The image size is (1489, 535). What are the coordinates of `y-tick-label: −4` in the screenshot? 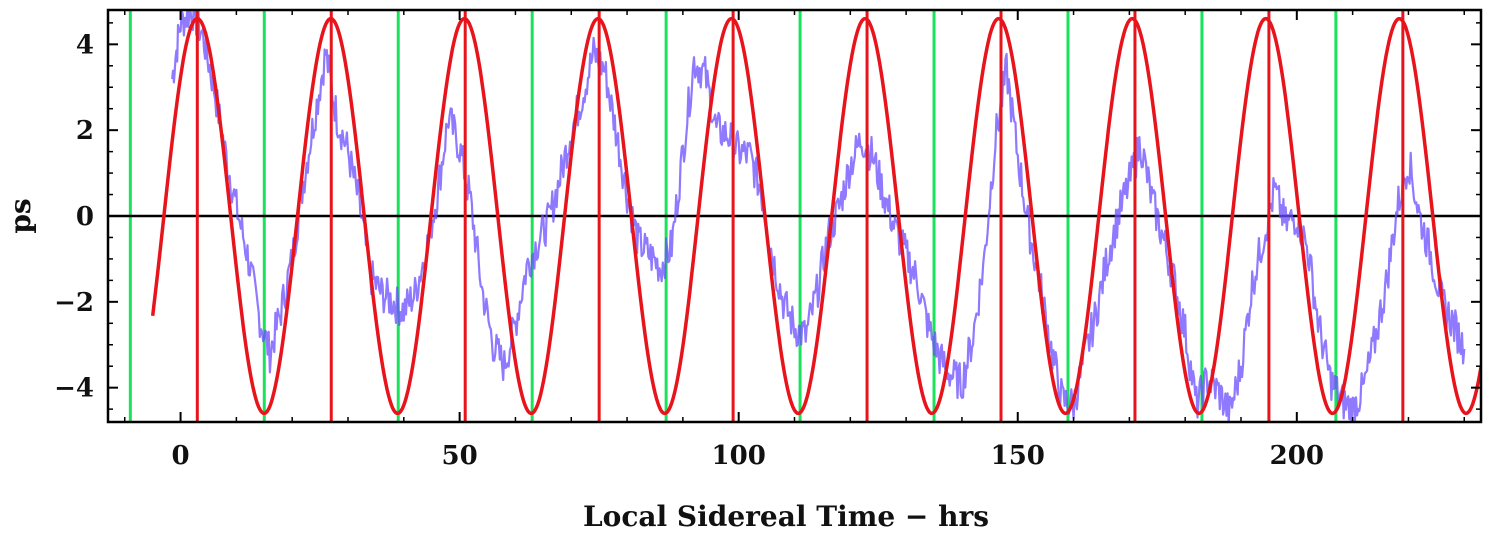 It's located at (74, 389).